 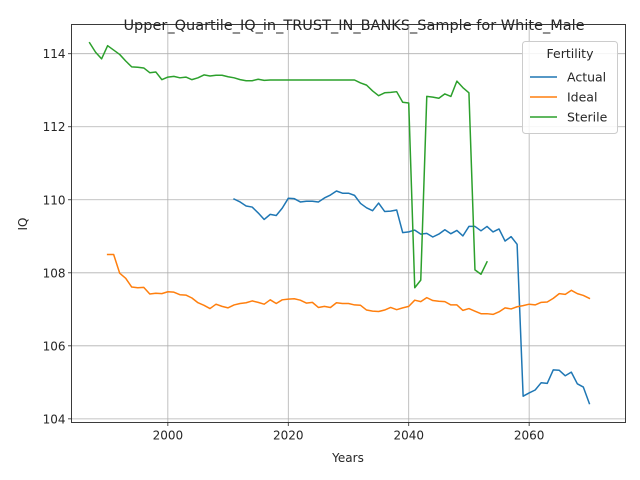 I want to click on legend-box, so click(x=570, y=87).